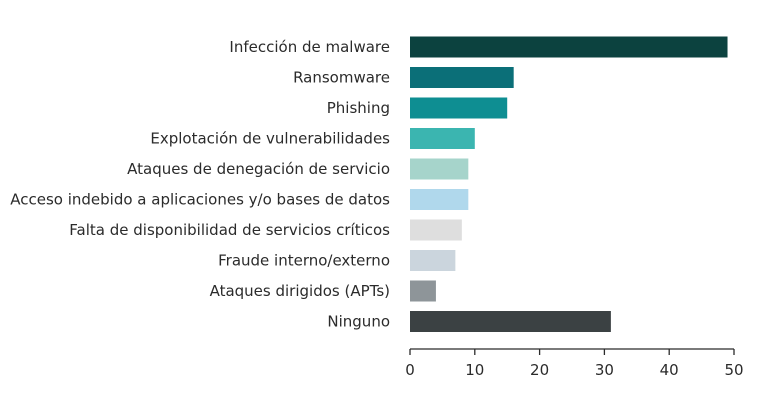 This screenshot has width=770, height=410. What do you see at coordinates (574, 363) in the screenshot?
I see `x-axis: 0 10 20 30 40 50` at bounding box center [574, 363].